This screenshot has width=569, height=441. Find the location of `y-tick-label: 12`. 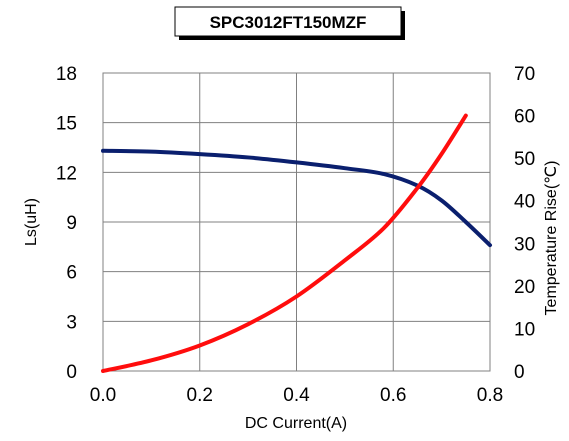

y-tick-label: 12 is located at coordinates (66, 173).